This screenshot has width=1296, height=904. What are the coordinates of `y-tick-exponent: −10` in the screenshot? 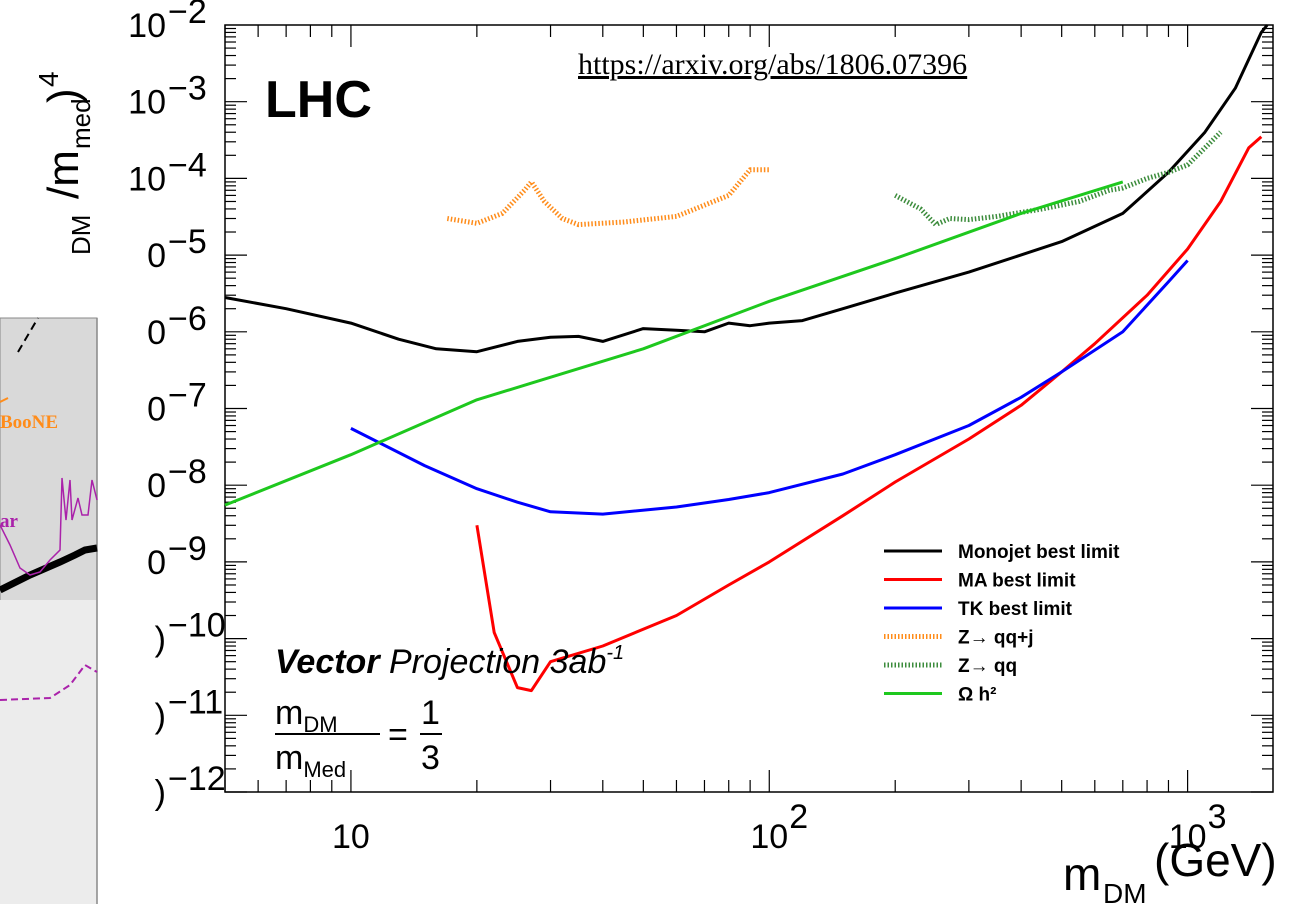 It's located at (197, 626).